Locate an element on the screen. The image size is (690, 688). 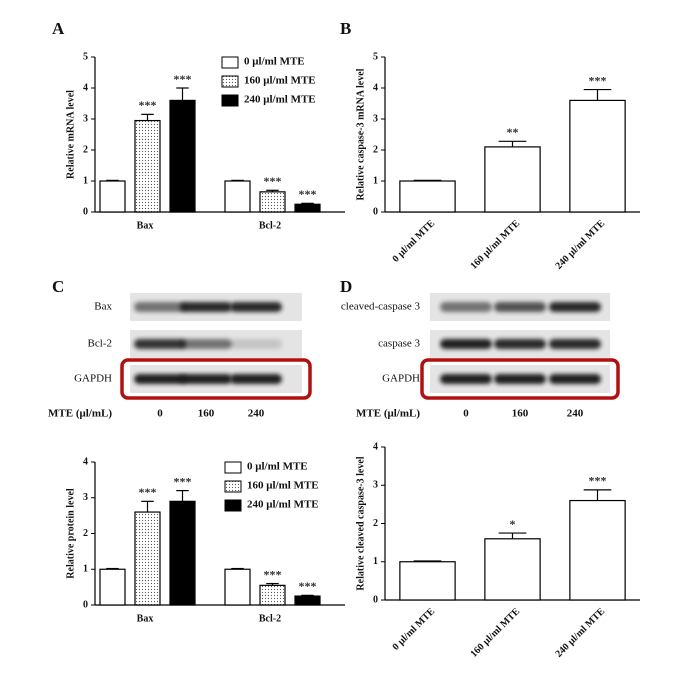
y-axis-label: Relative caspase-3 mRNA level is located at coordinates (360, 134).